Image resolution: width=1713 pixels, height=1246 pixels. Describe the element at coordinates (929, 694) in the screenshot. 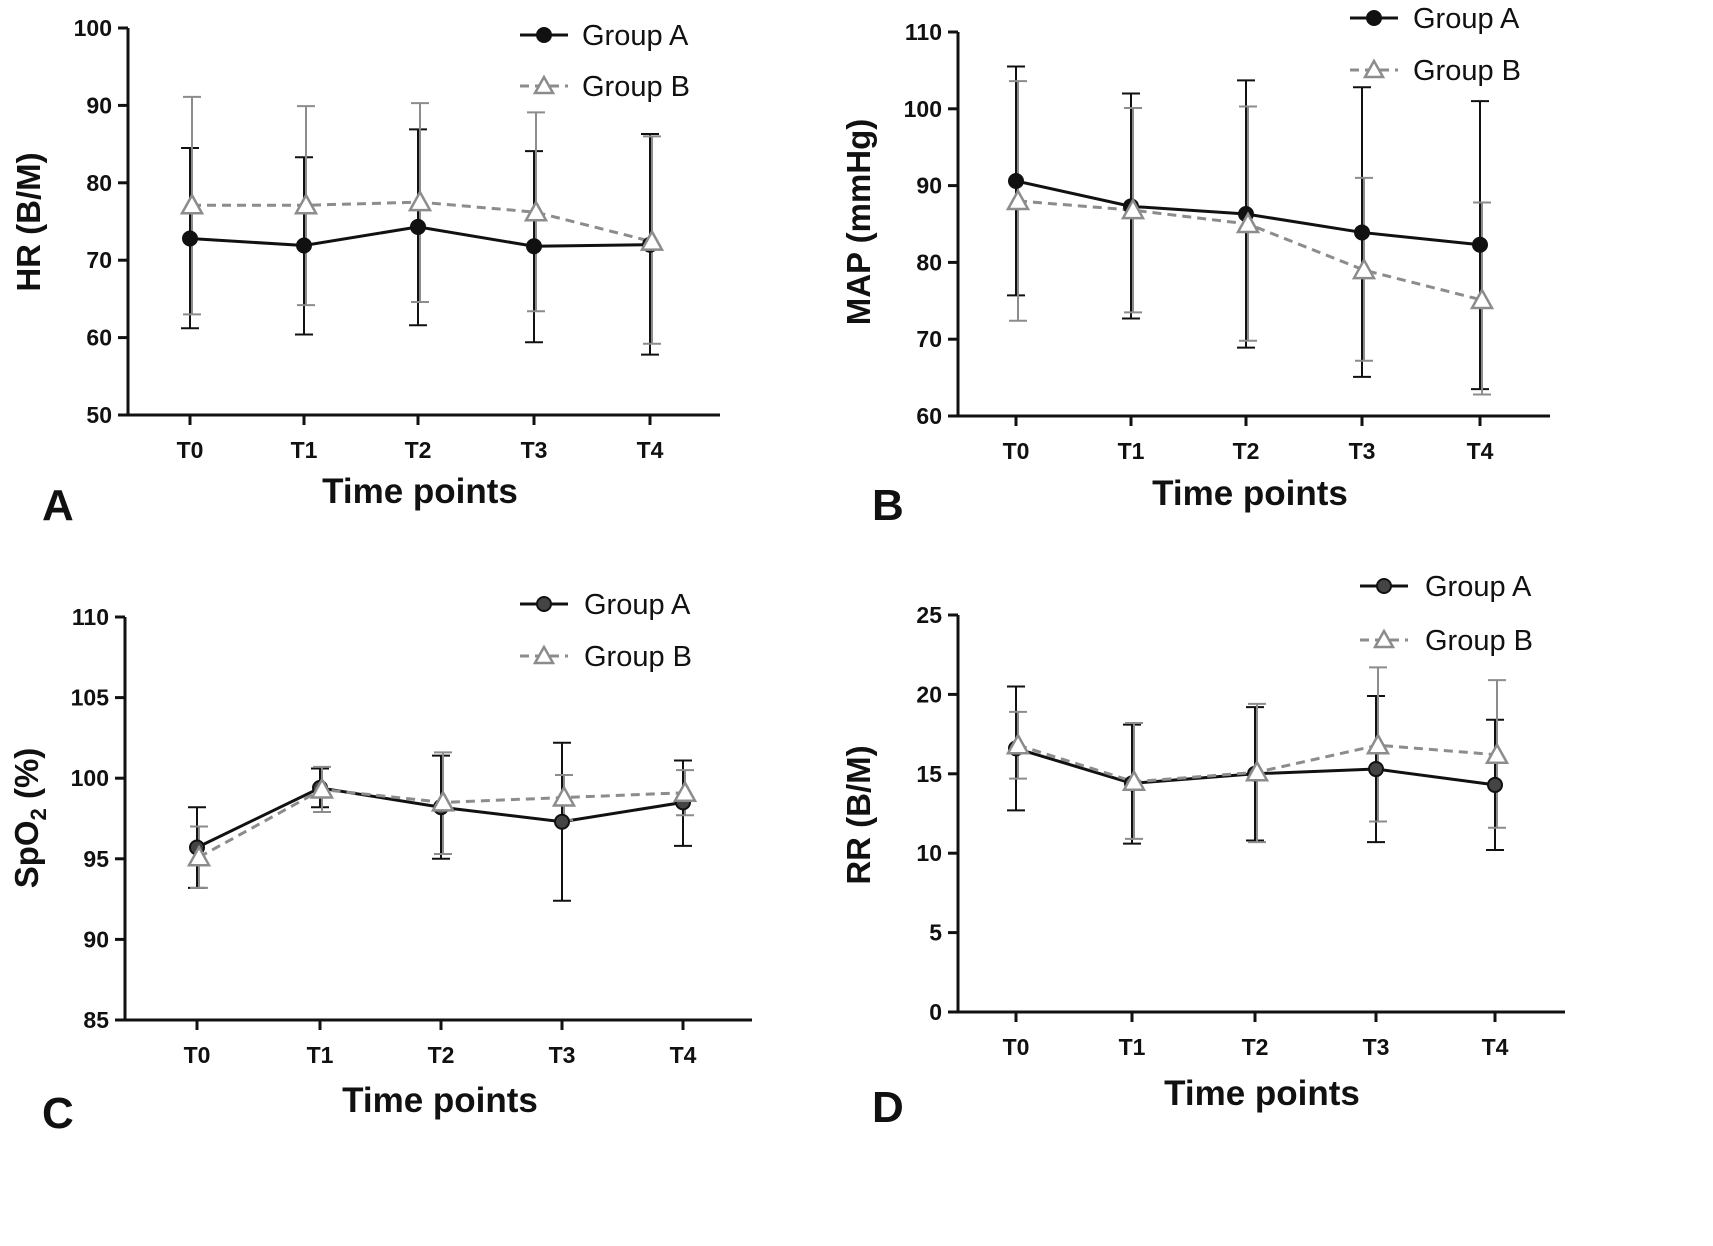

I see `y-tick-label: 20` at that location.